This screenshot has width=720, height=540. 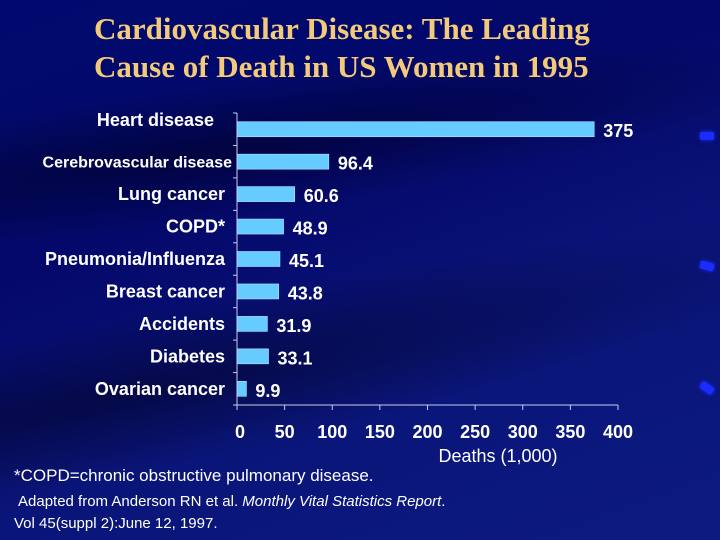 I want to click on category-label: Heart disease, so click(x=155, y=120).